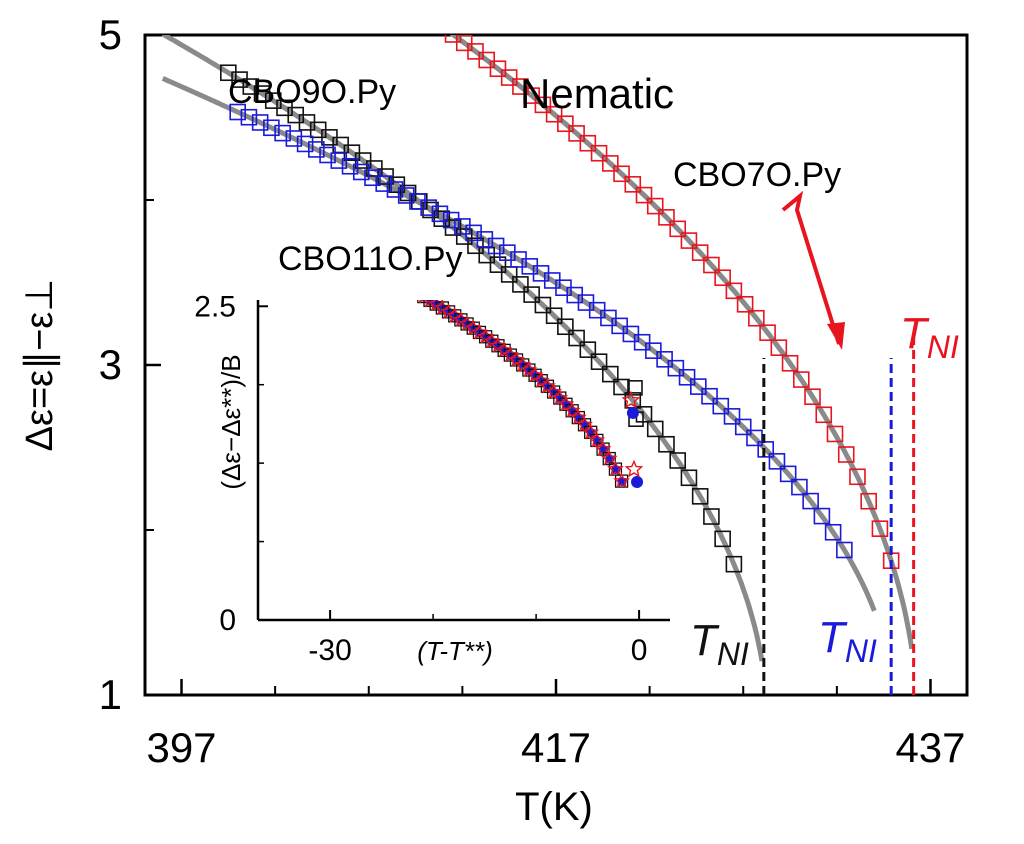 Image resolution: width=1024 pixels, height=844 pixels. What do you see at coordinates (227, 620) in the screenshot?
I see `inset-y-tick-label: 0` at bounding box center [227, 620].